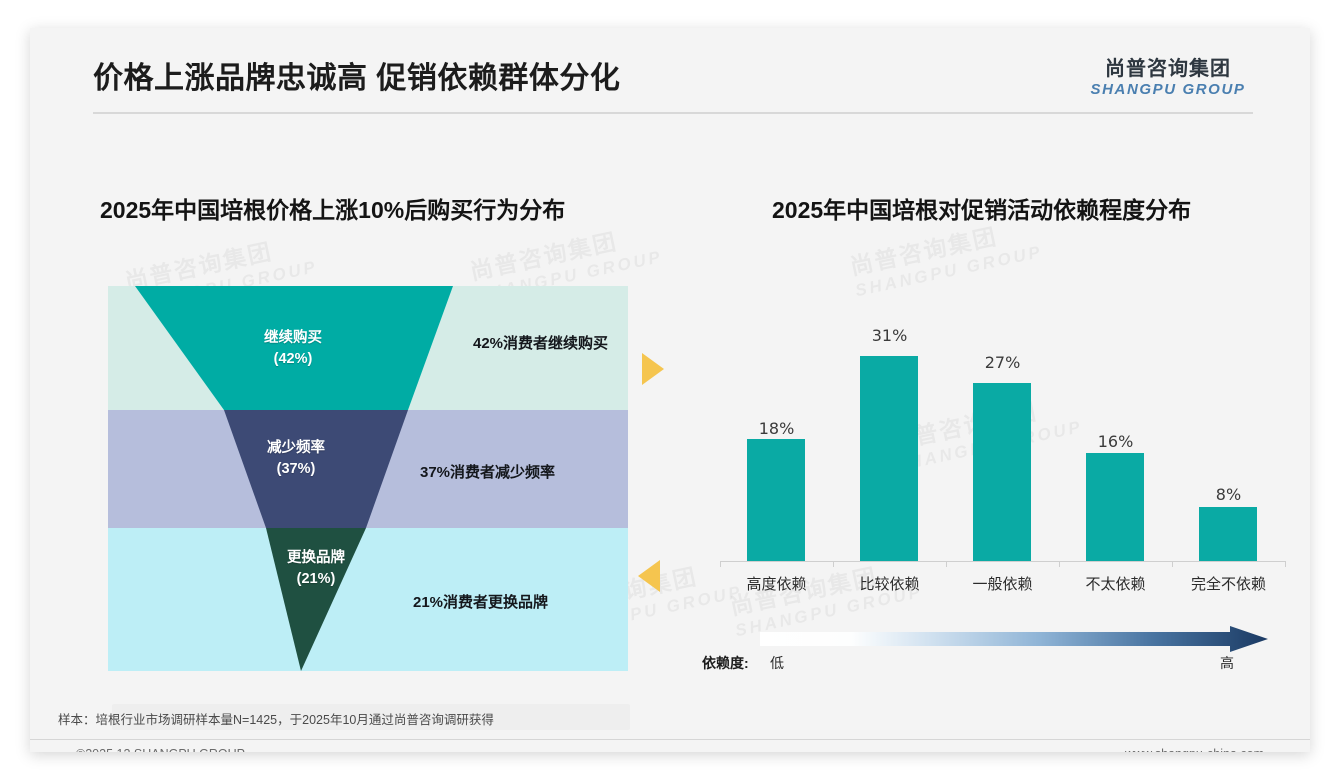  I want to click on brand-logo-cn: 尚普咨询集团, so click(1168, 69).